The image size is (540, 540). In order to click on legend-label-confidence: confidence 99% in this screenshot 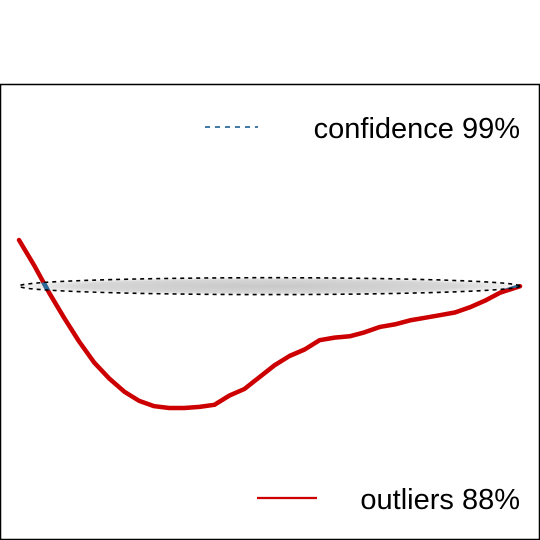, I will do `click(417, 129)`.